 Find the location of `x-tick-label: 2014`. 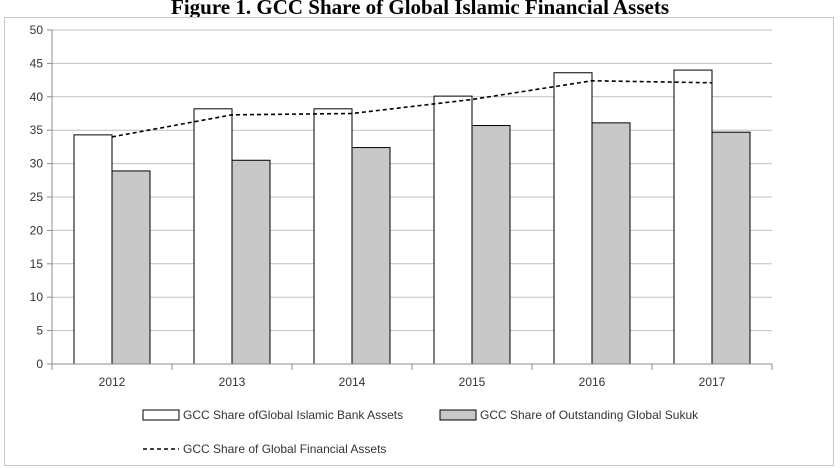

x-tick-label: 2014 is located at coordinates (352, 382).